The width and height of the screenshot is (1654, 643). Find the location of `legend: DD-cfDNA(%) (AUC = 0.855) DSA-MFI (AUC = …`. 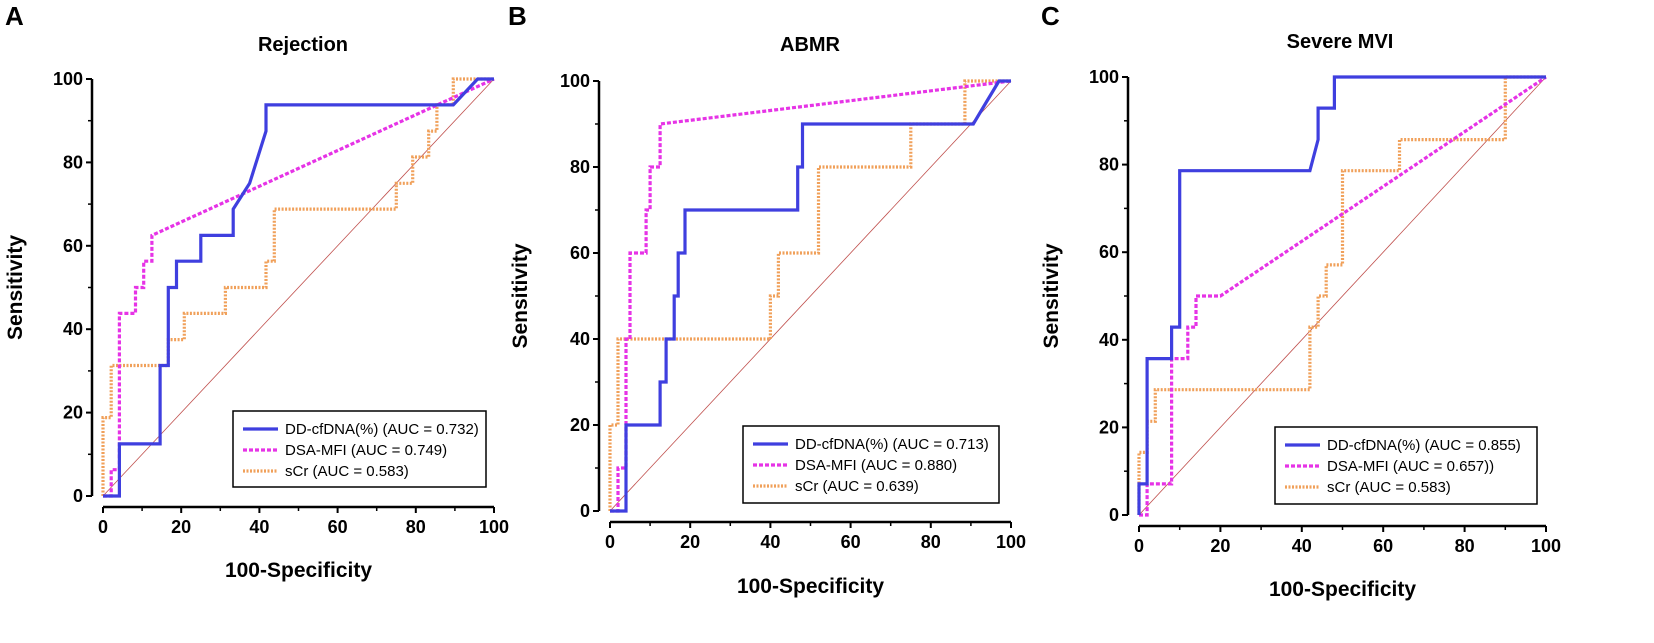

legend: DD-cfDNA(%) (AUC = 0.855) DSA-MFI (AUC = … is located at coordinates (1406, 465).